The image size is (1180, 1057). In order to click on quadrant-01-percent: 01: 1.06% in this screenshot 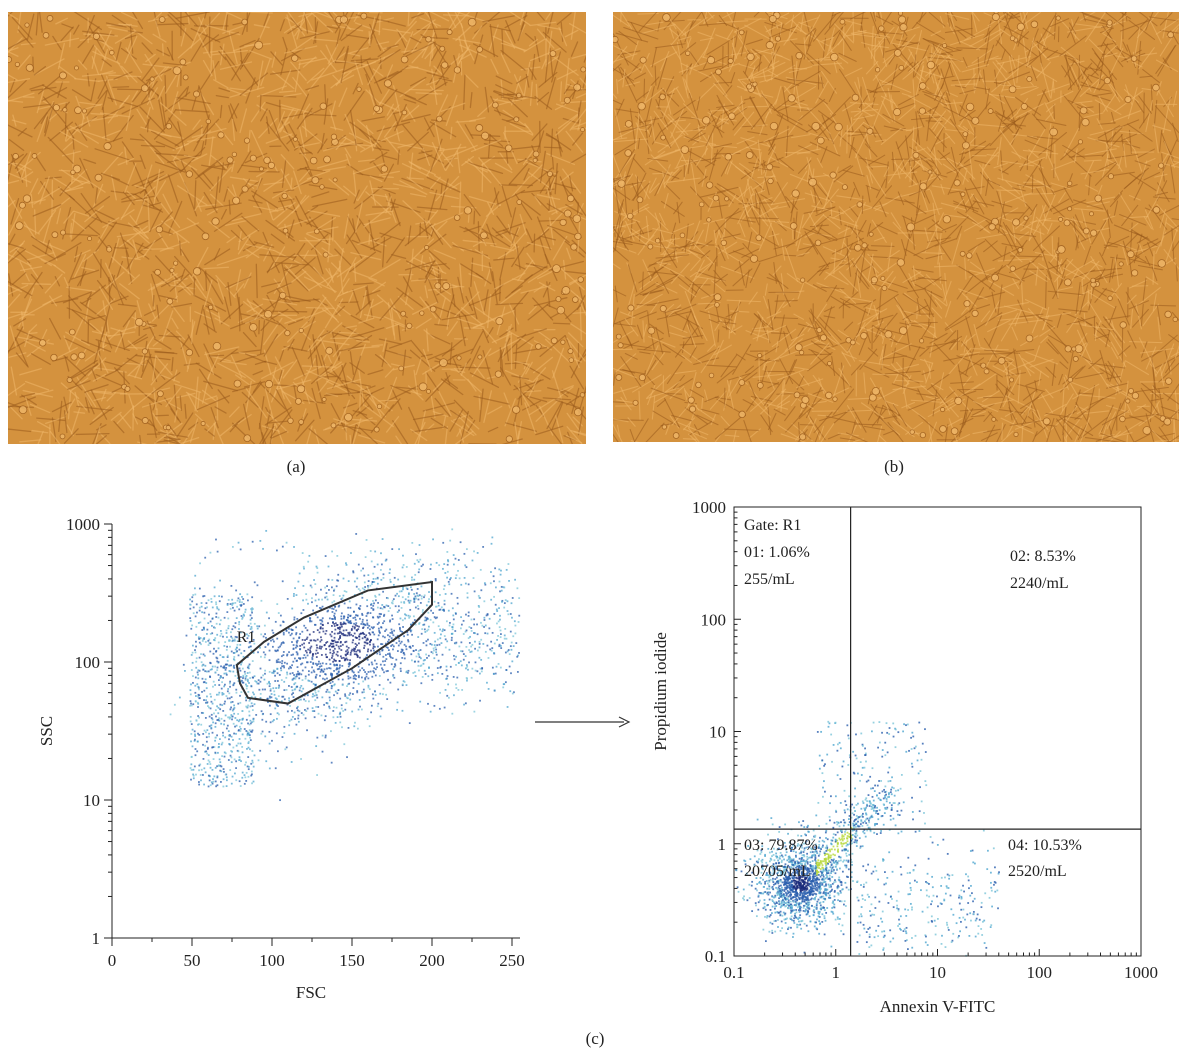, I will do `click(777, 552)`.